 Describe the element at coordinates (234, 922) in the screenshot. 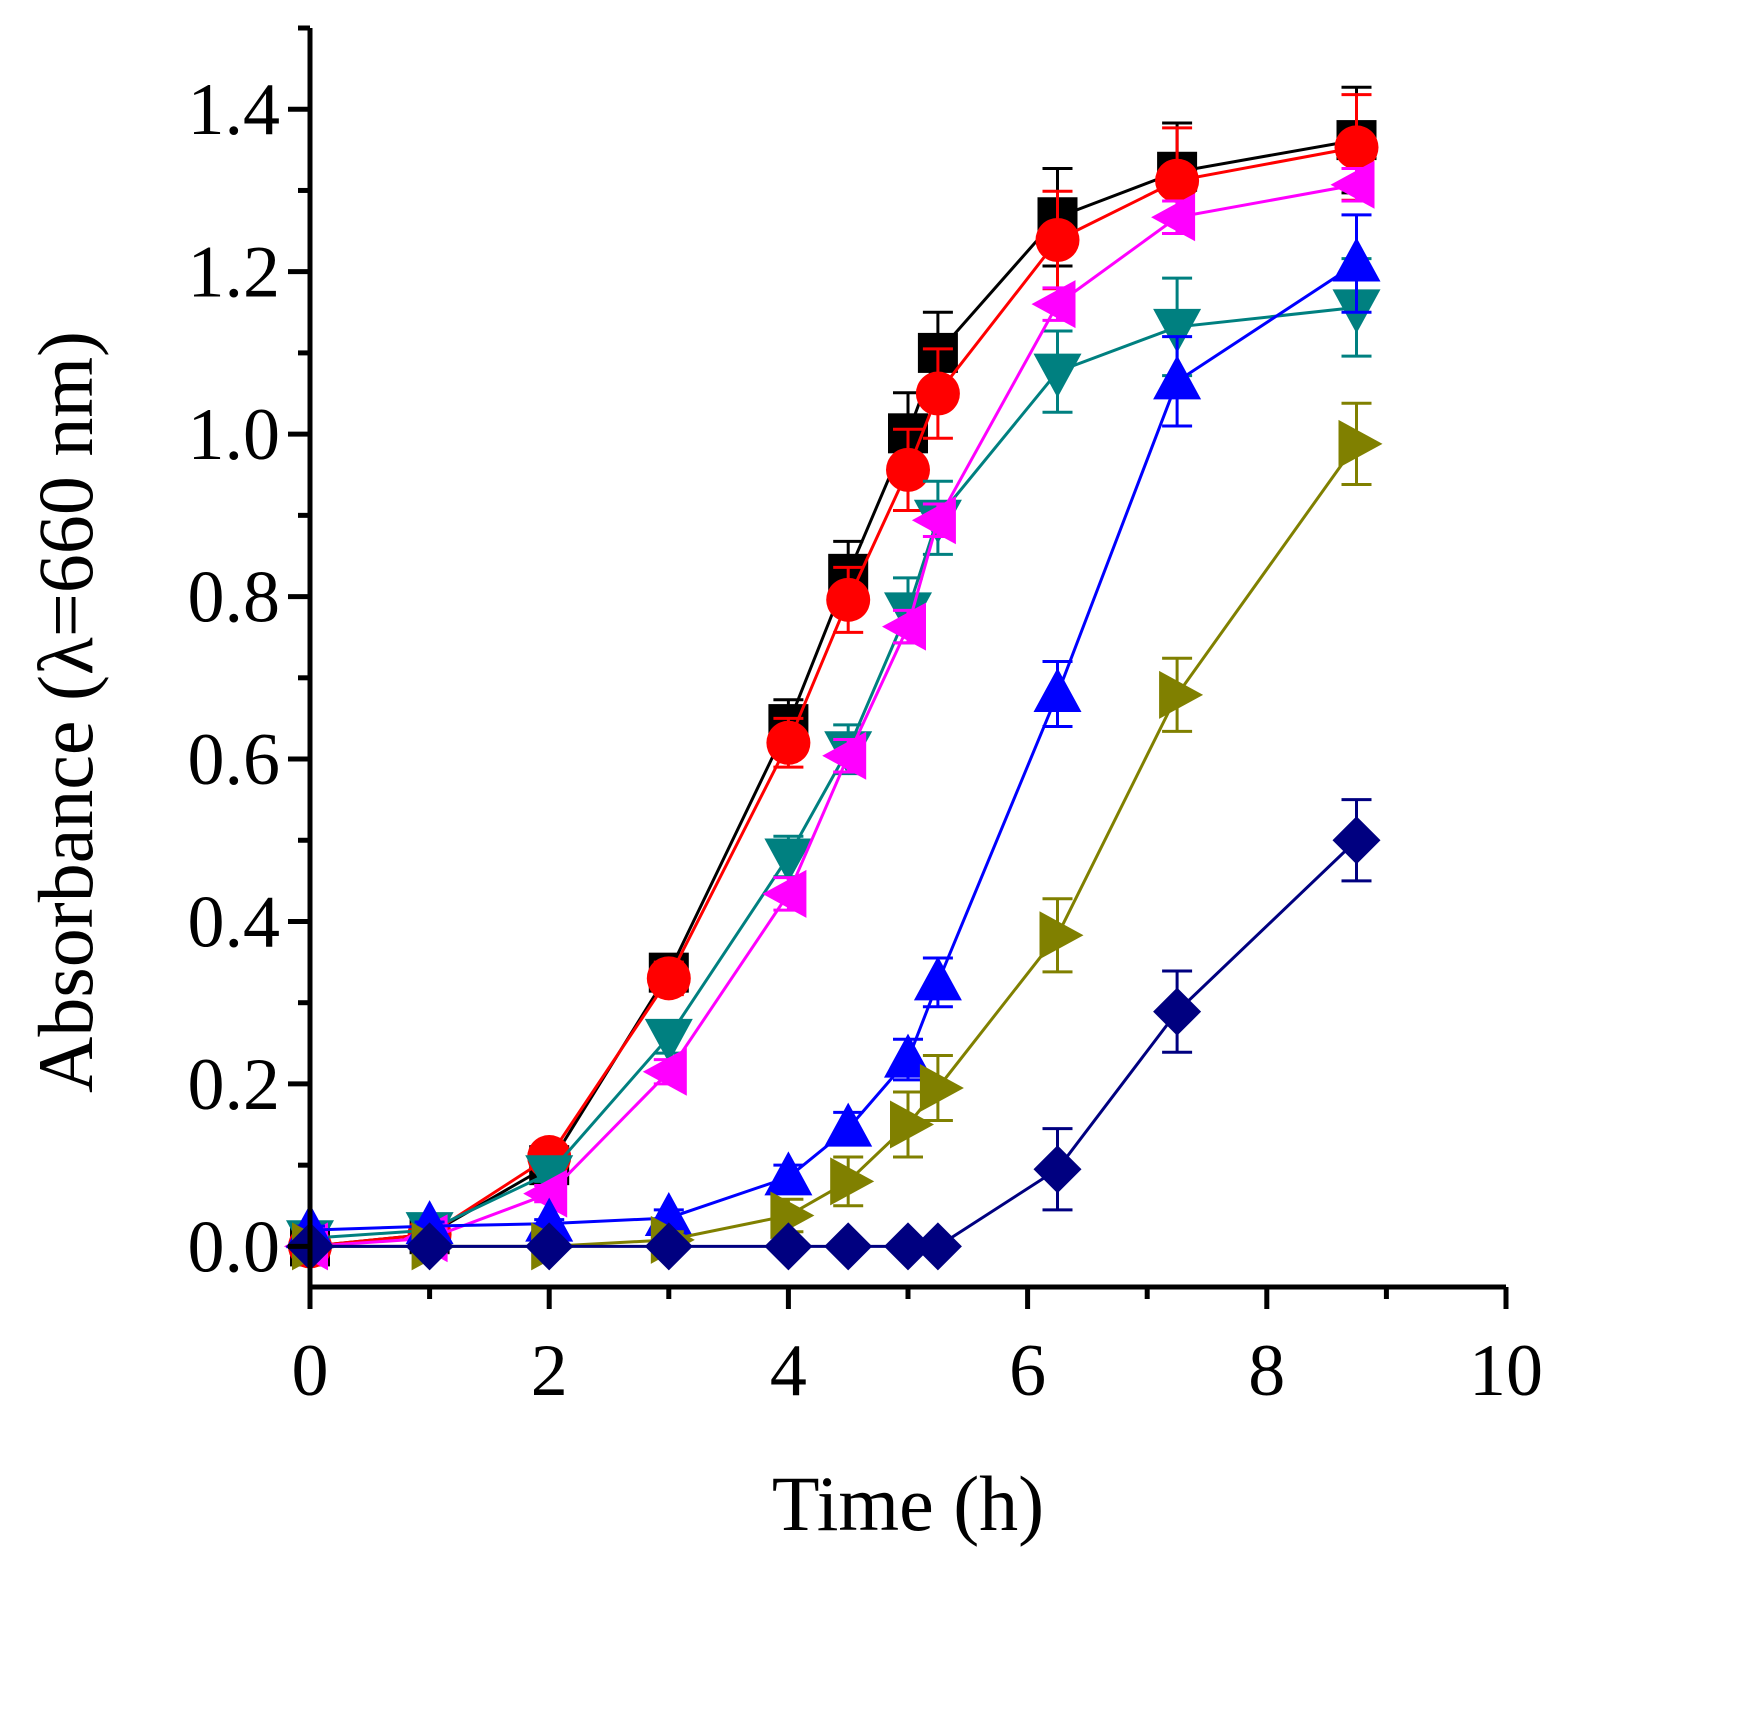

I see `y-tick-label: 0.4` at that location.